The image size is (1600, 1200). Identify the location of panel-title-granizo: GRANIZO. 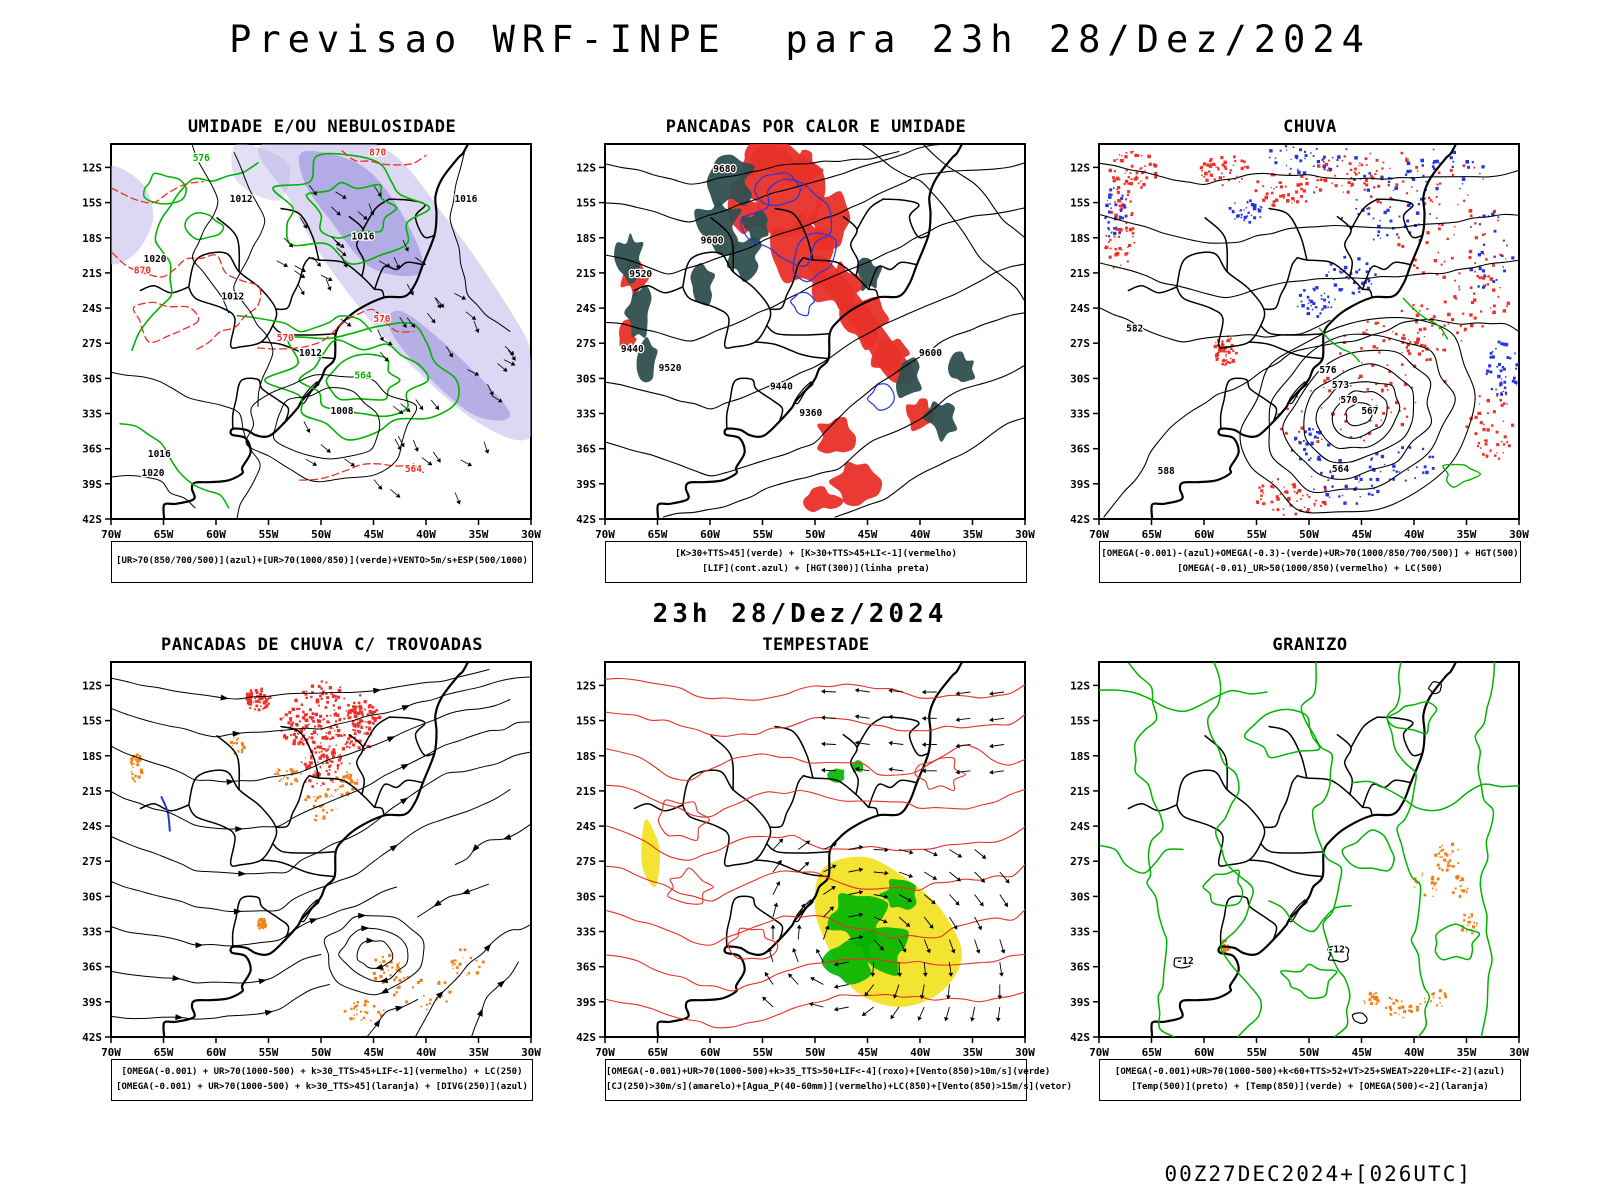
(1310, 645).